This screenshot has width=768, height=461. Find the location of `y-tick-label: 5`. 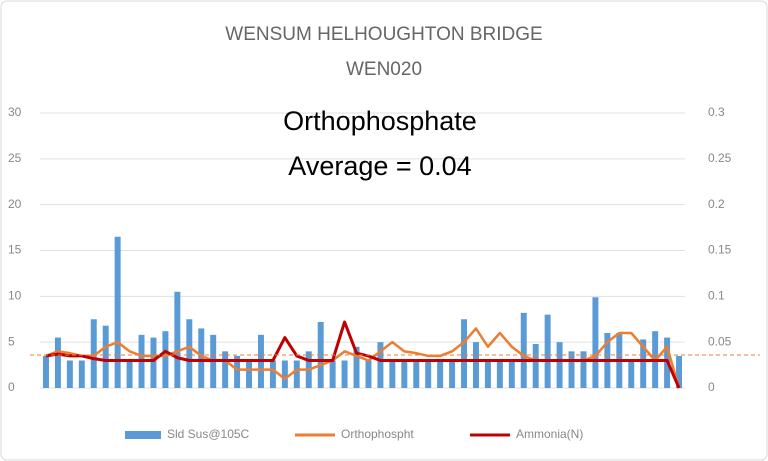

y-tick-label: 5 is located at coordinates (11, 341).